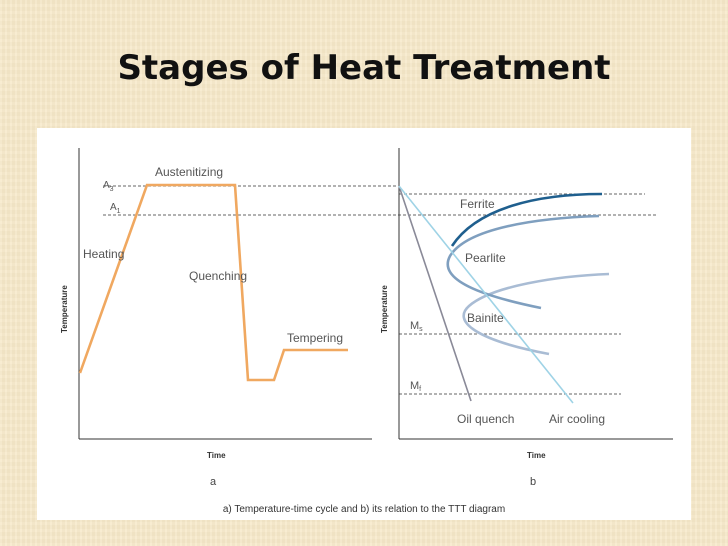 The image size is (728, 546). Describe the element at coordinates (103, 254) in the screenshot. I see `heating-label: Heating` at that location.